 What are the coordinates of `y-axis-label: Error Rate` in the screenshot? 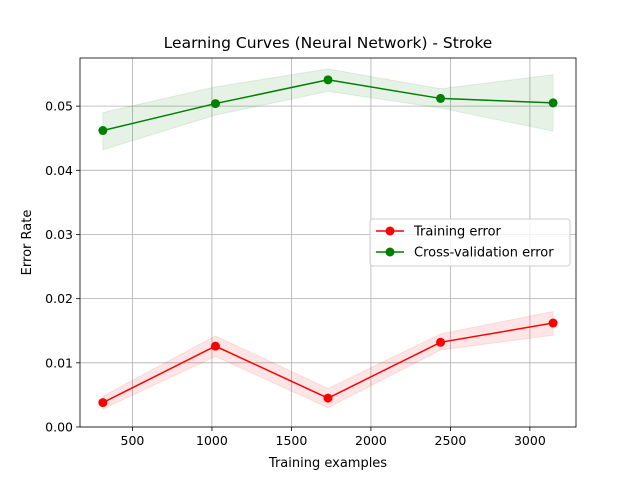 It's located at (27, 243).